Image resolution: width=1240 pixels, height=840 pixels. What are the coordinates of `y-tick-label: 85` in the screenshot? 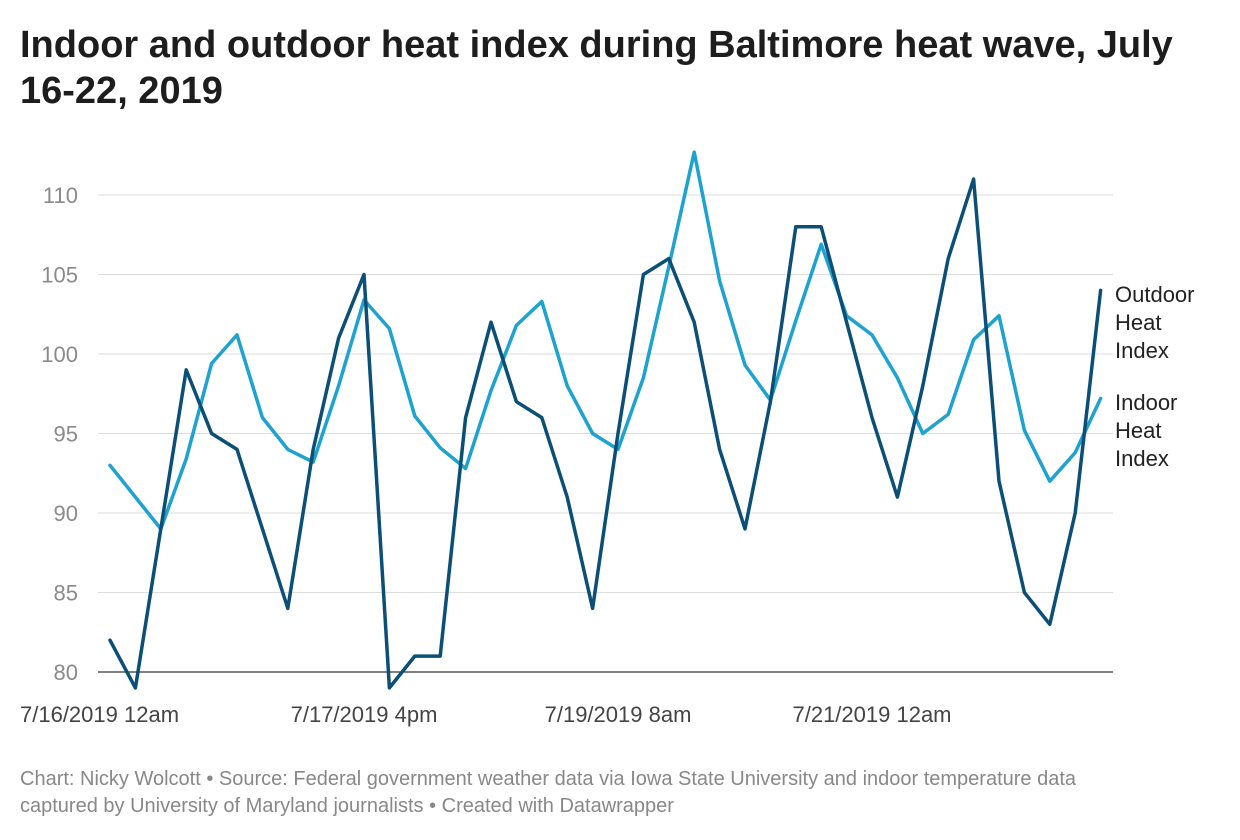 It's located at (66, 593).